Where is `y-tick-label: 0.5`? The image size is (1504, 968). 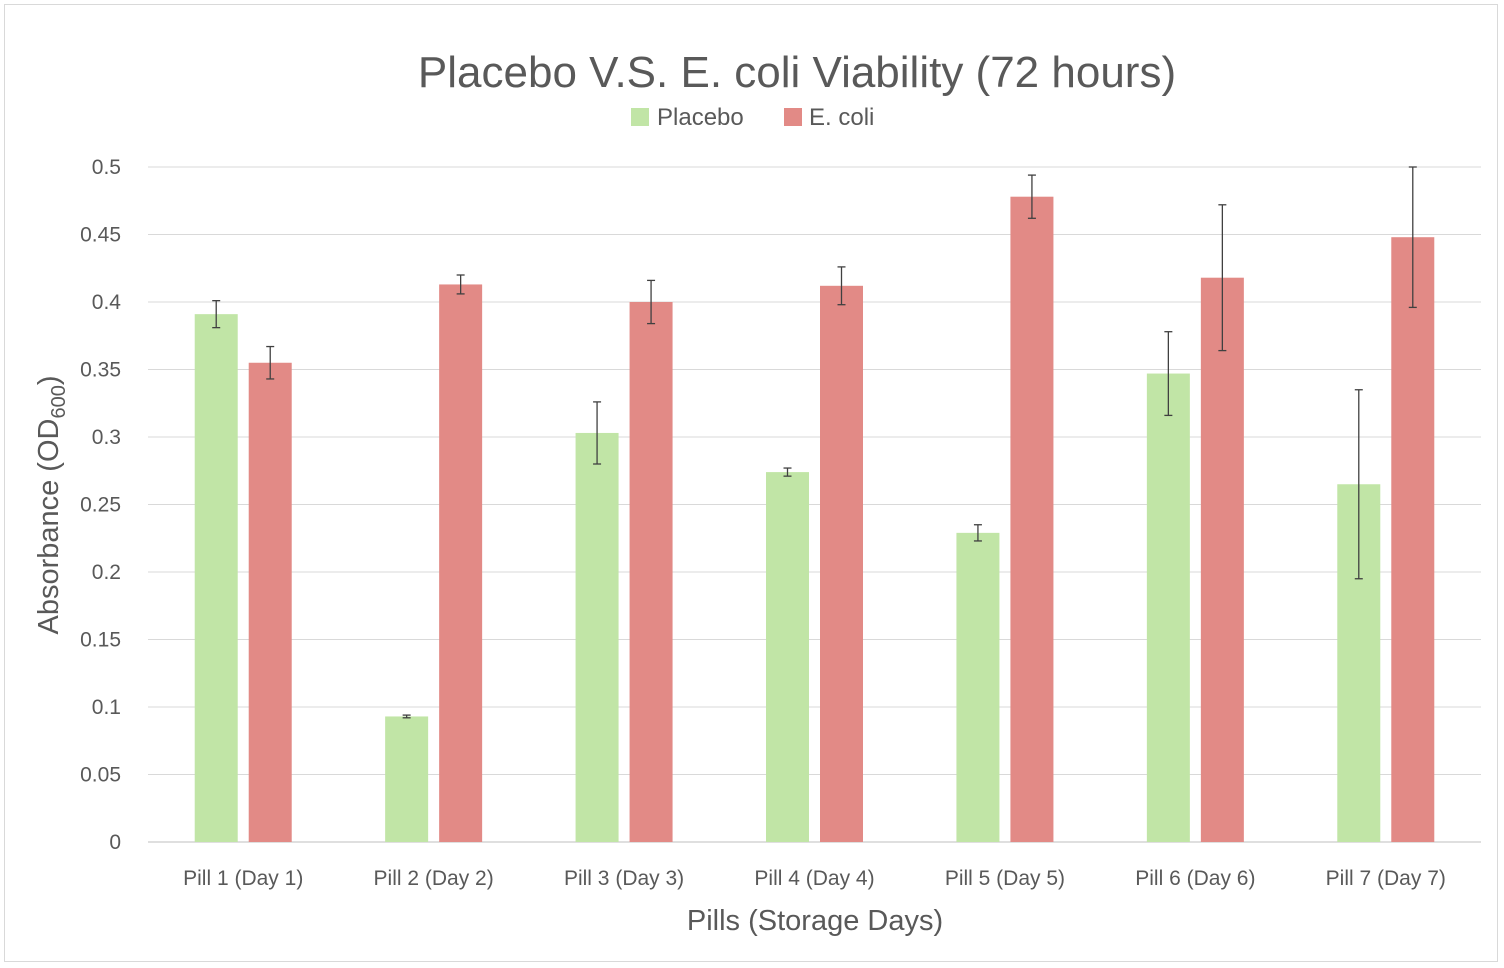 y-tick-label: 0.5 is located at coordinates (106, 167).